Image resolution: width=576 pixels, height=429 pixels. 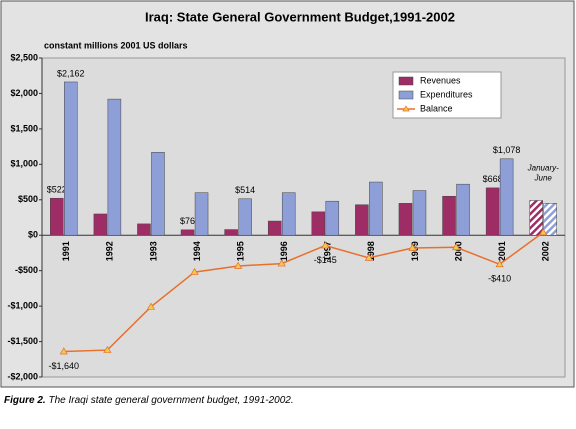 What do you see at coordinates (499, 279) in the screenshot?
I see `value-label: -$410` at bounding box center [499, 279].